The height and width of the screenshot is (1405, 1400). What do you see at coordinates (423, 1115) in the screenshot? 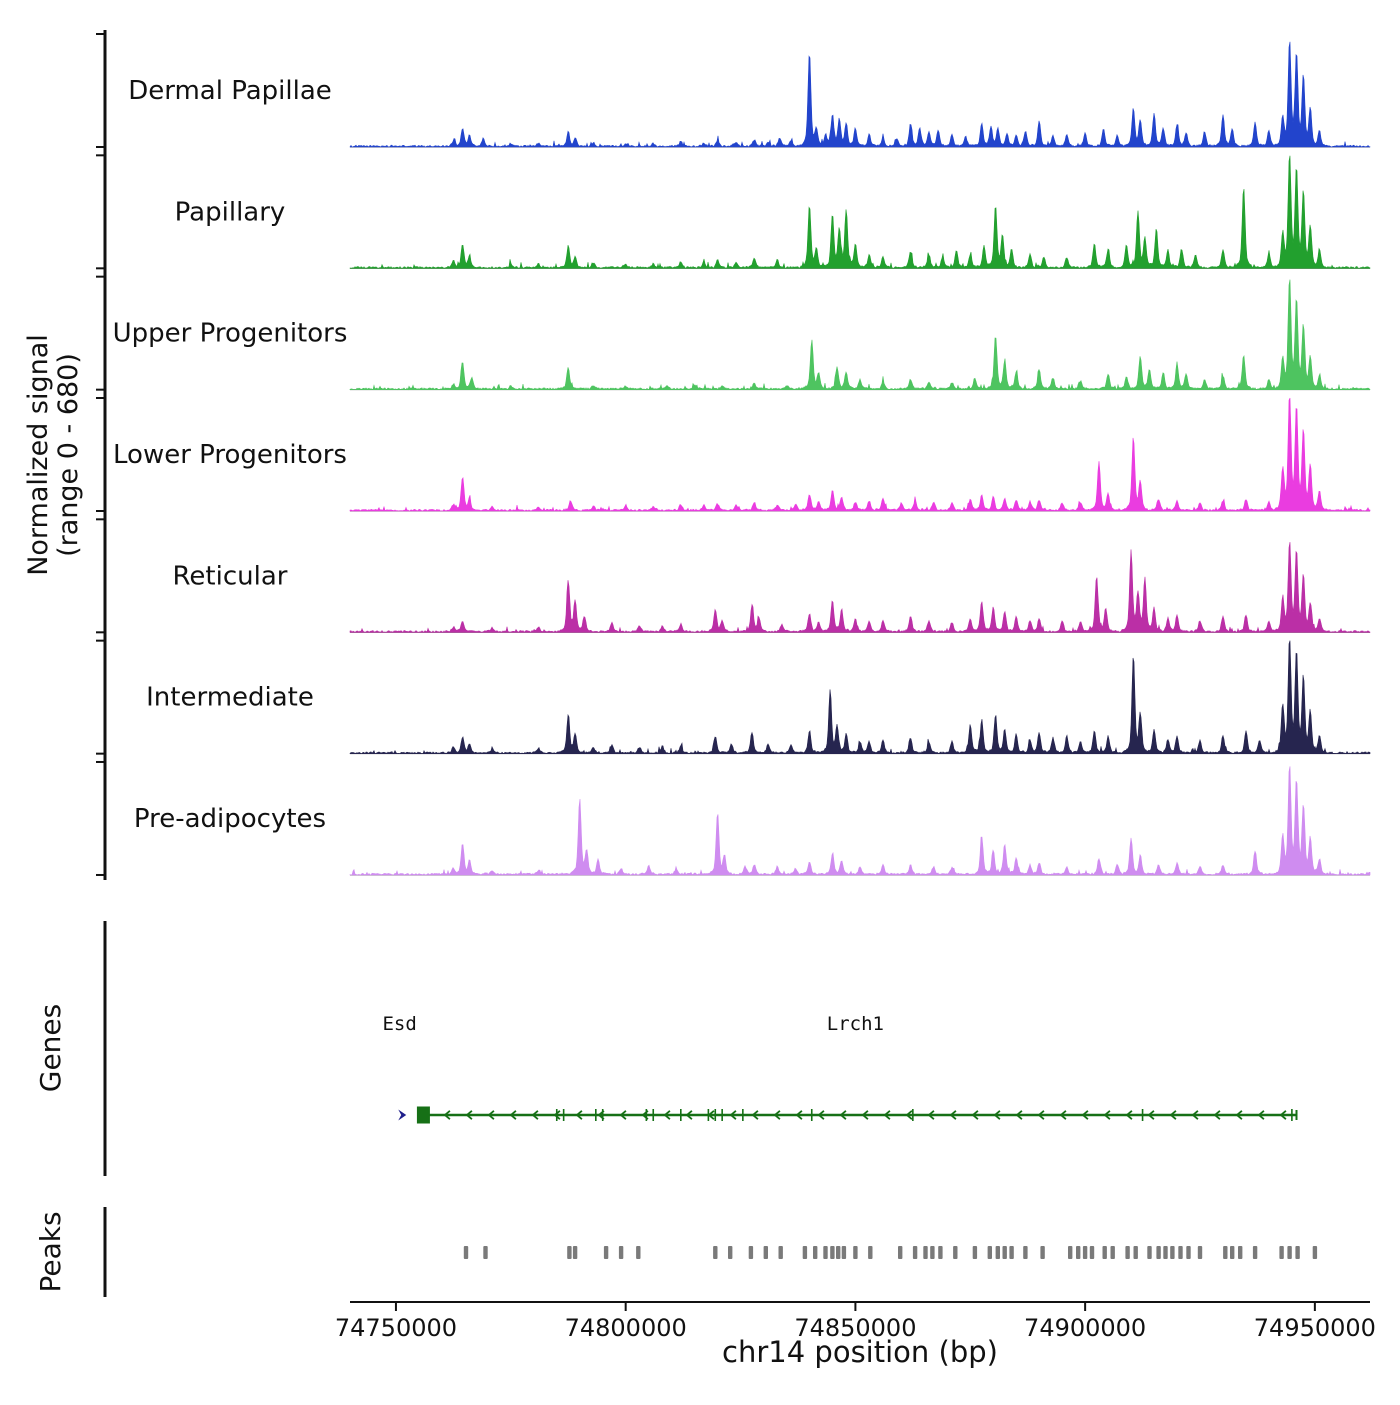
I see `gene-exon-block` at bounding box center [423, 1115].